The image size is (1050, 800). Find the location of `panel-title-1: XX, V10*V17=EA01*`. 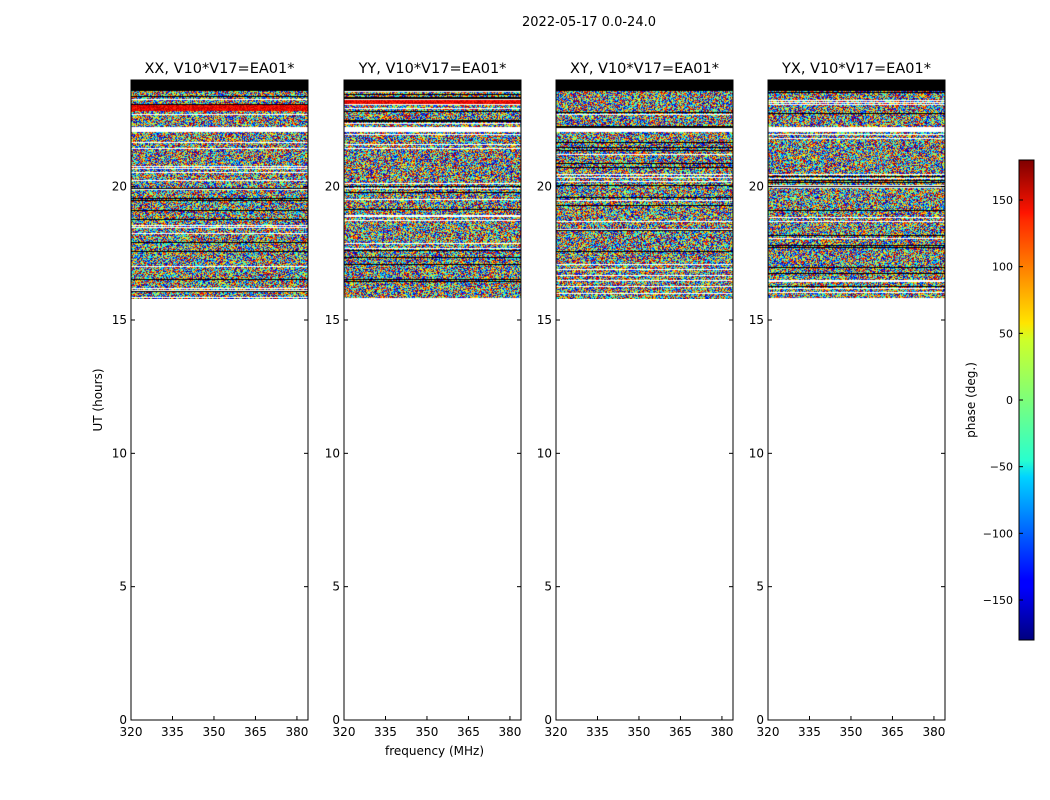

panel-title-1: XX, V10*V17=EA01* is located at coordinates (219, 69).